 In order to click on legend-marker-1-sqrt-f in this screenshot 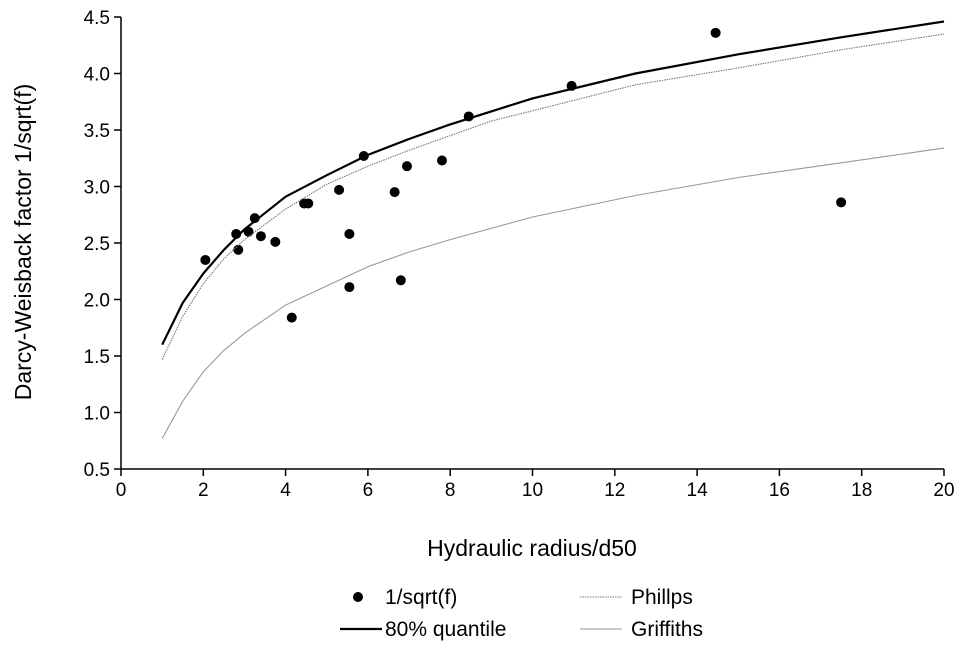, I will do `click(358, 597)`.